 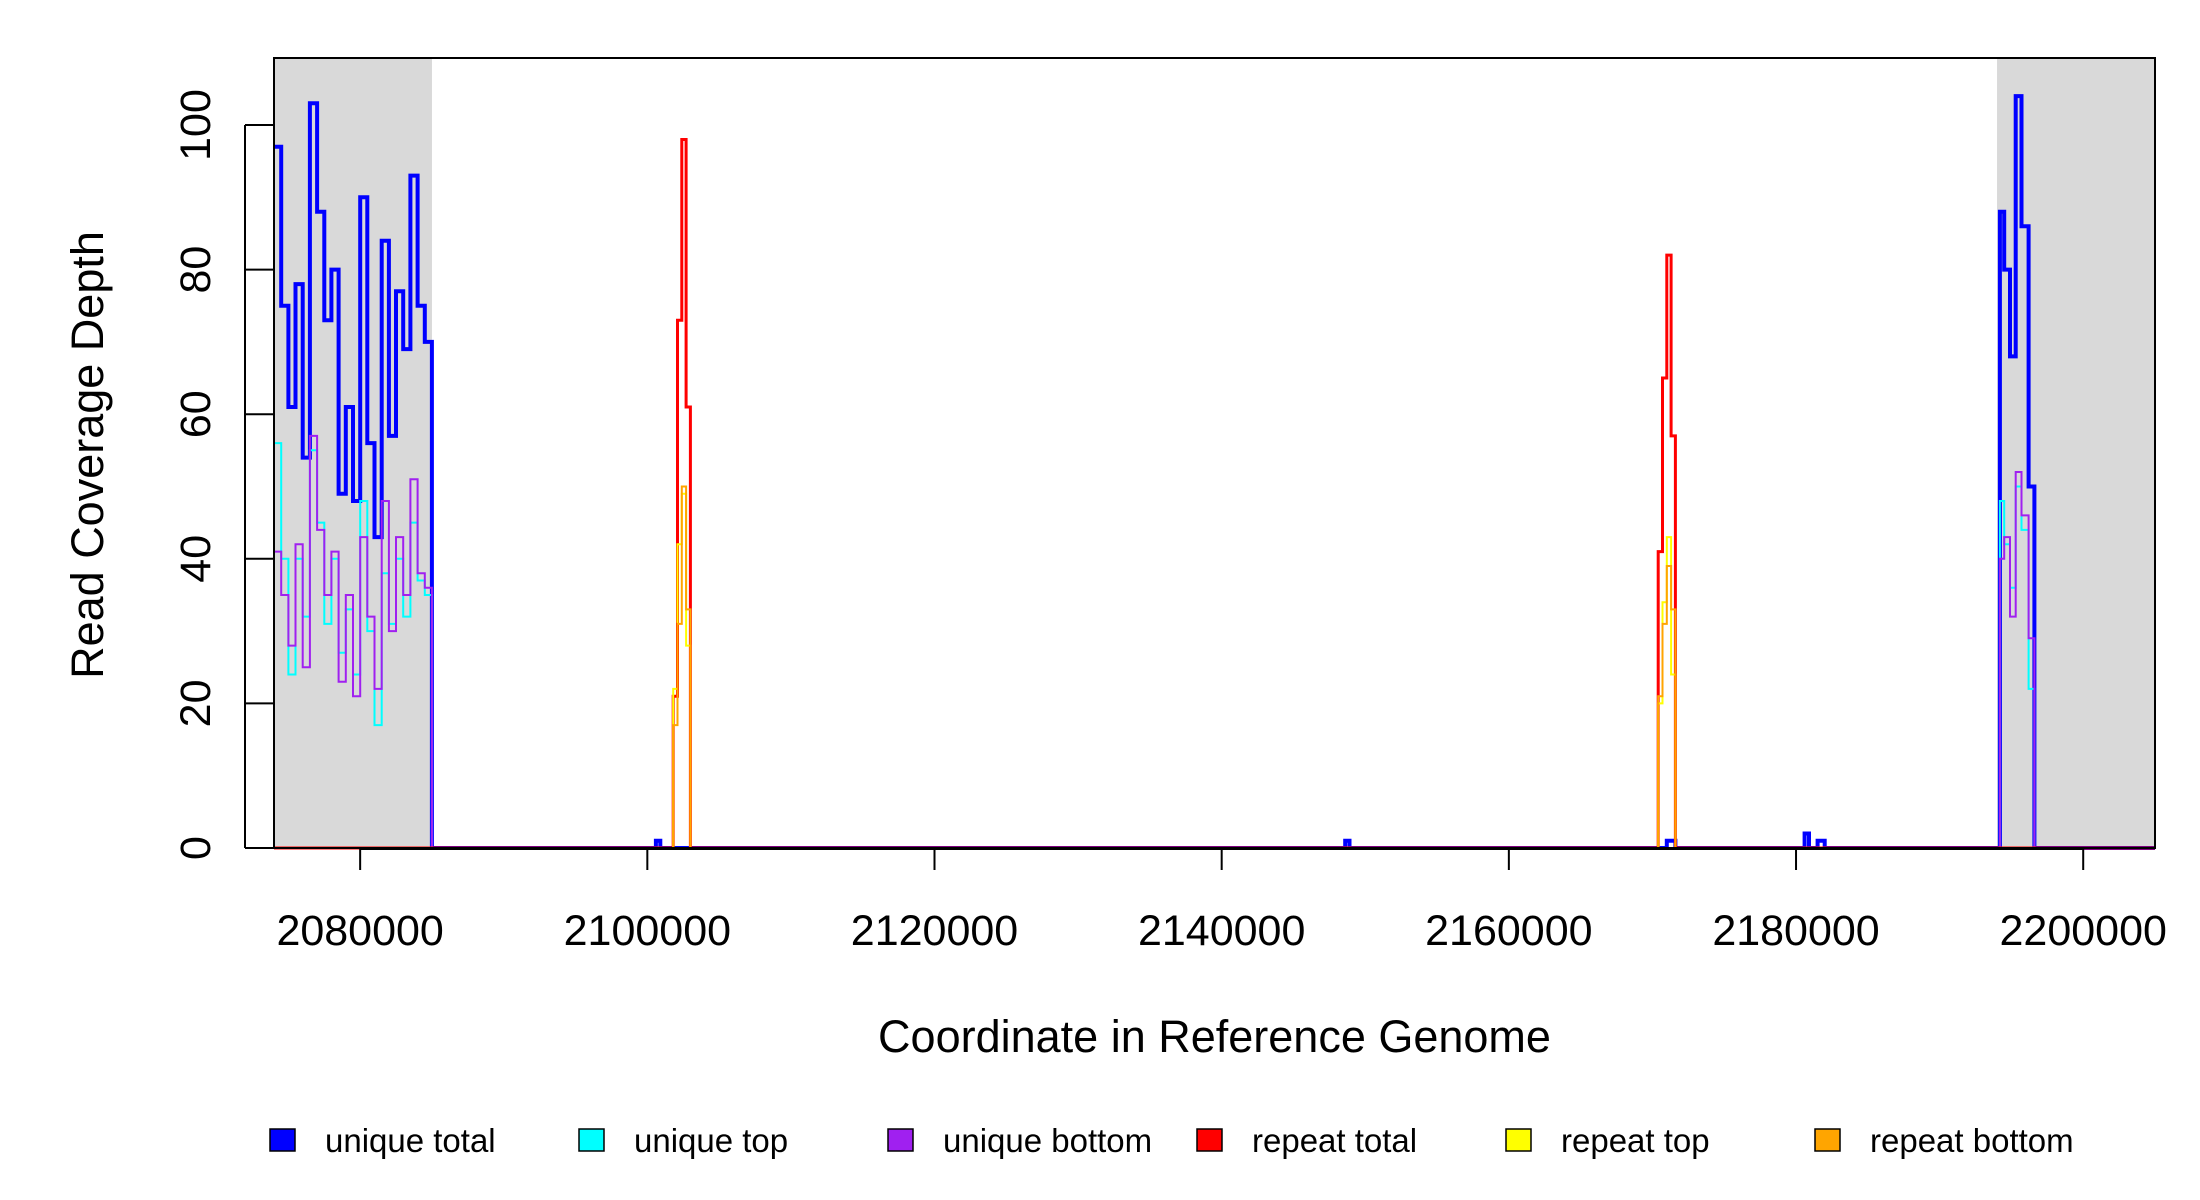 What do you see at coordinates (900, 1140) in the screenshot?
I see `legend-swatch-unique-bottom` at bounding box center [900, 1140].